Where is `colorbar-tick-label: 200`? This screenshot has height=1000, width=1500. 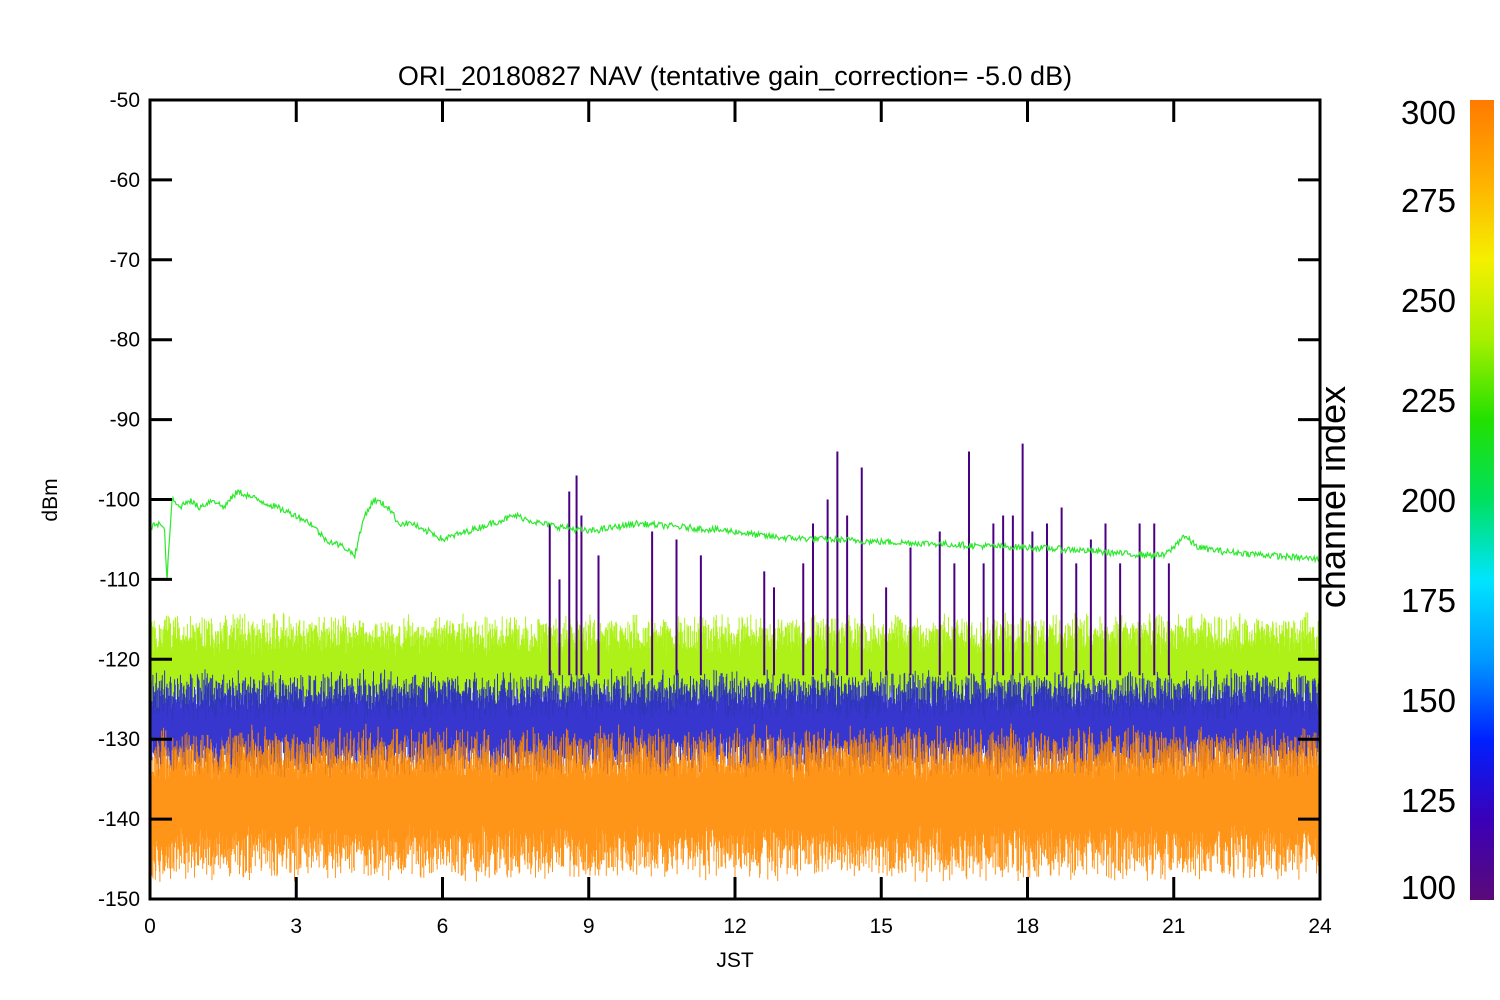 colorbar-tick-label: 200 is located at coordinates (1428, 500).